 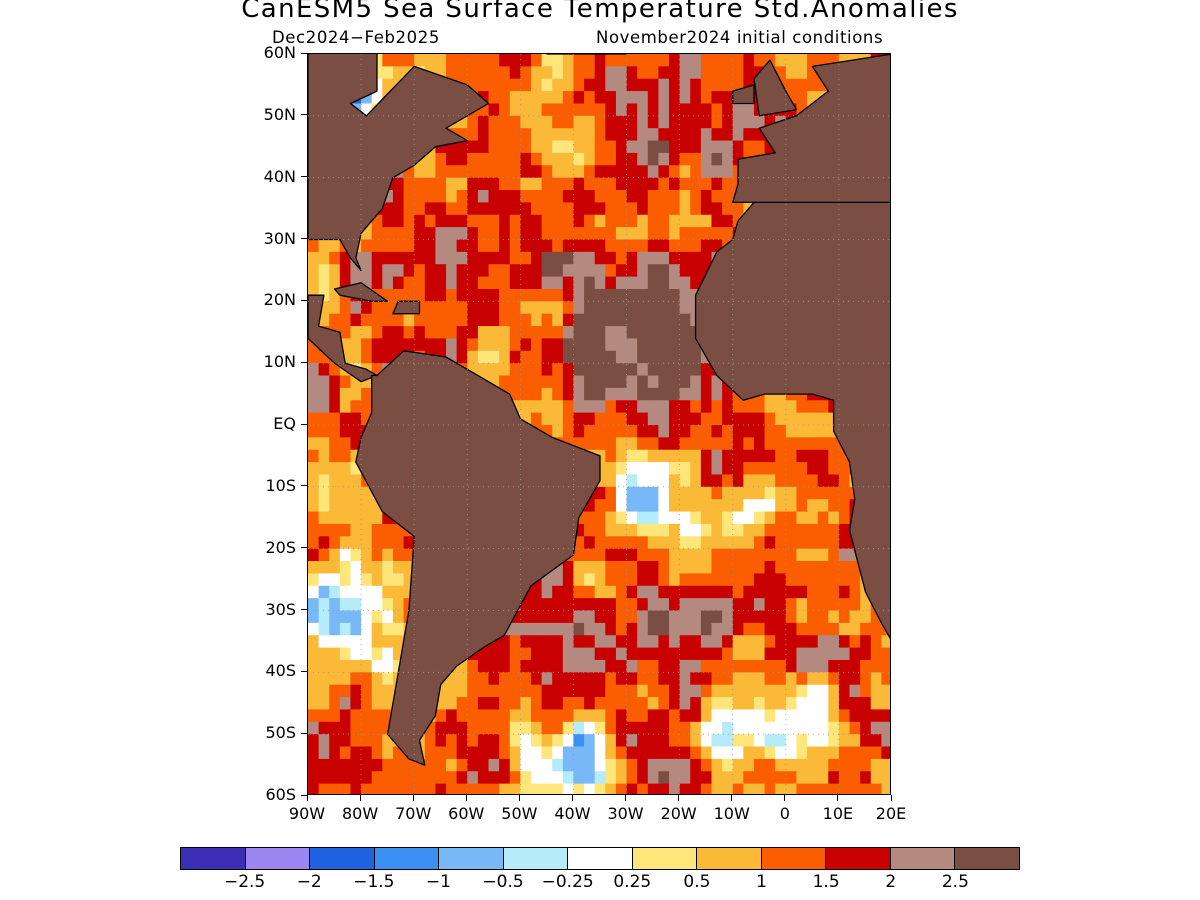 I want to click on colorbar-label: −2, so click(x=309, y=882).